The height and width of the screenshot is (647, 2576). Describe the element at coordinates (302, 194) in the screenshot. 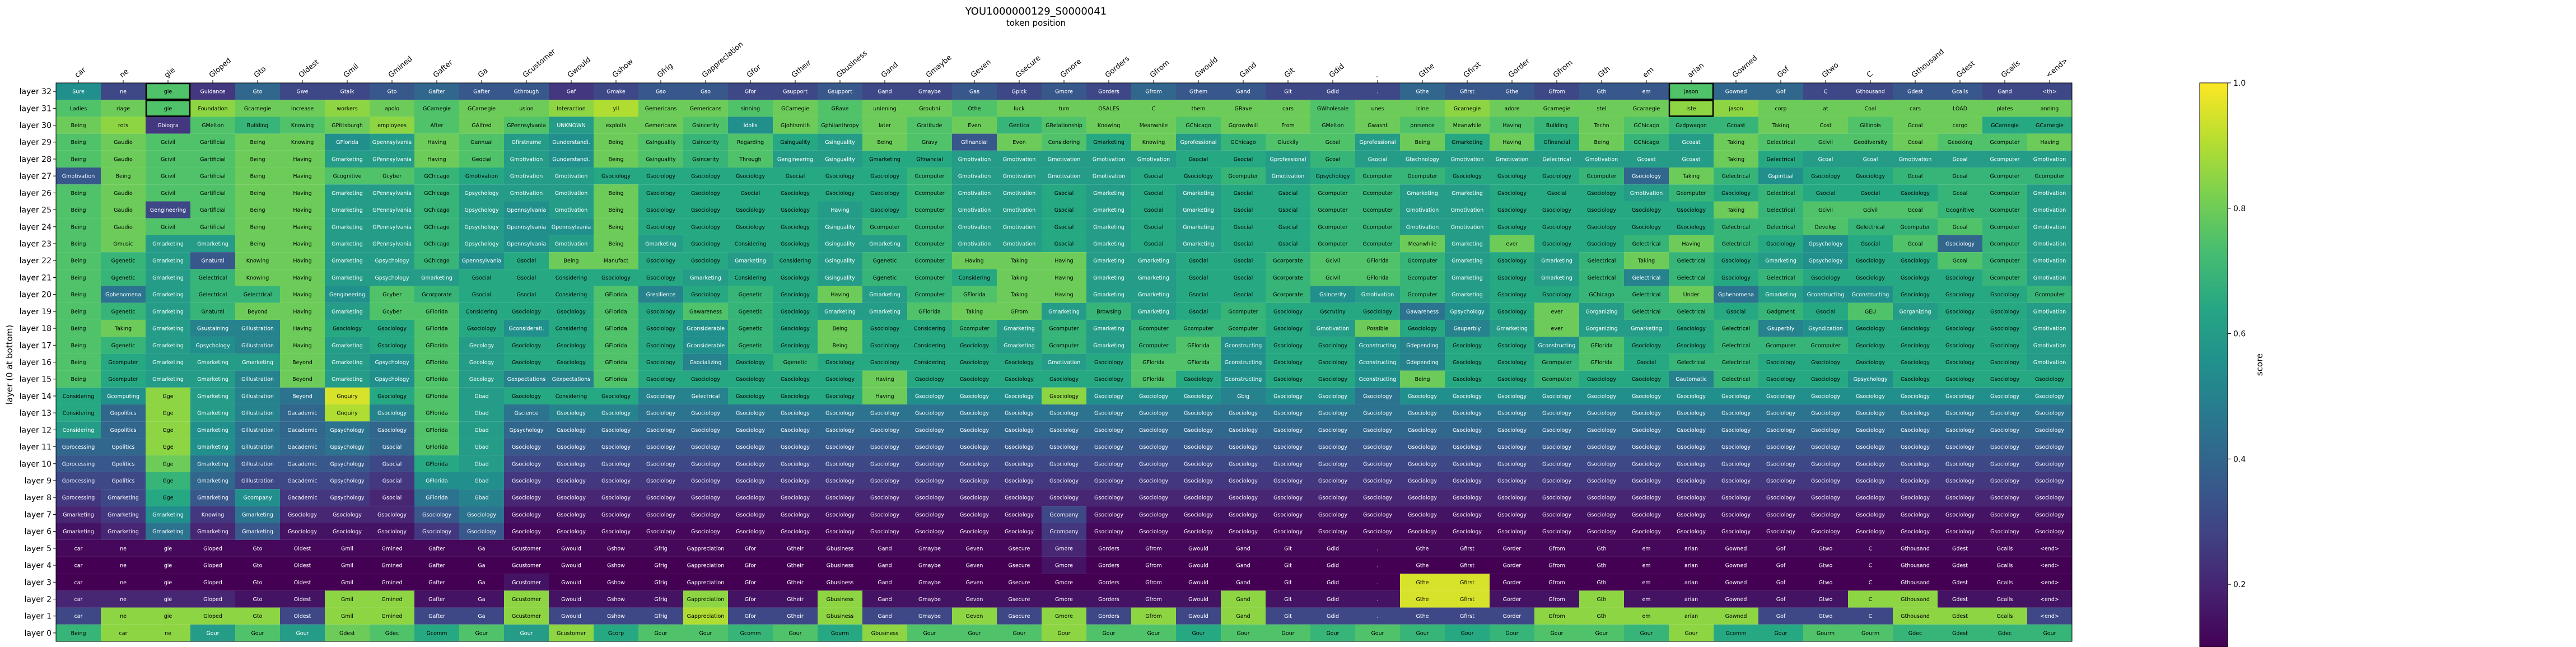

I see `cell-token-label: Having` at that location.